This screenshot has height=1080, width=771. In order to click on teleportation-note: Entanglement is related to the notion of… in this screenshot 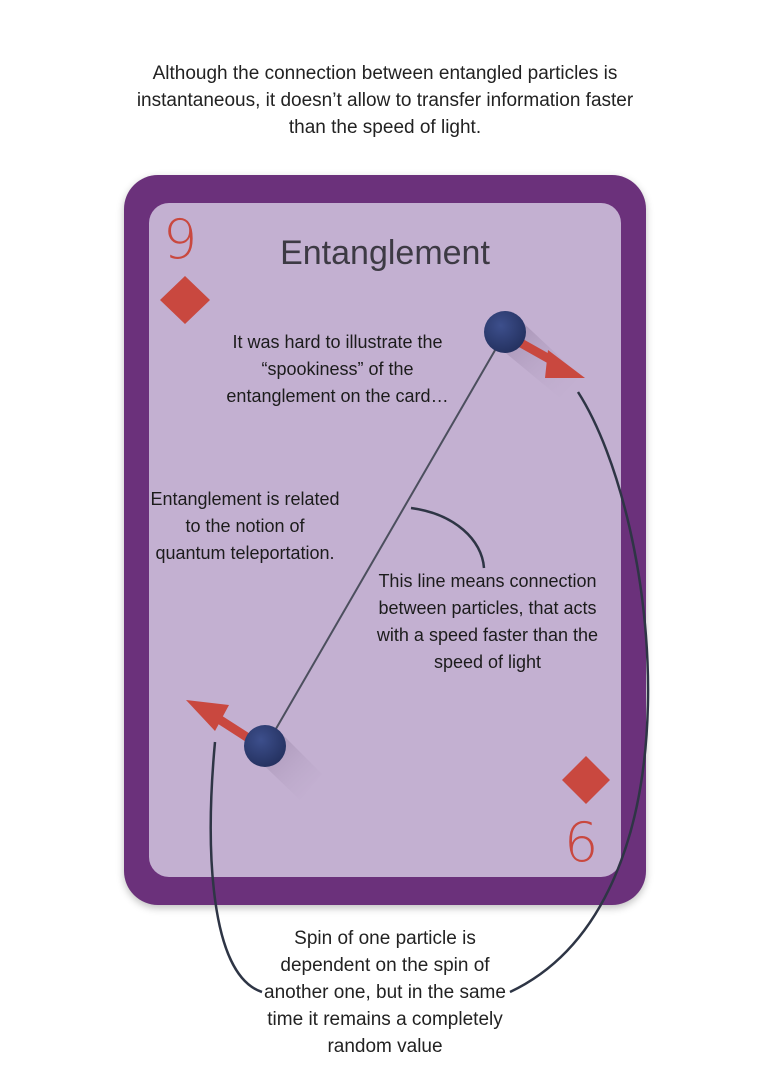, I will do `click(245, 526)`.